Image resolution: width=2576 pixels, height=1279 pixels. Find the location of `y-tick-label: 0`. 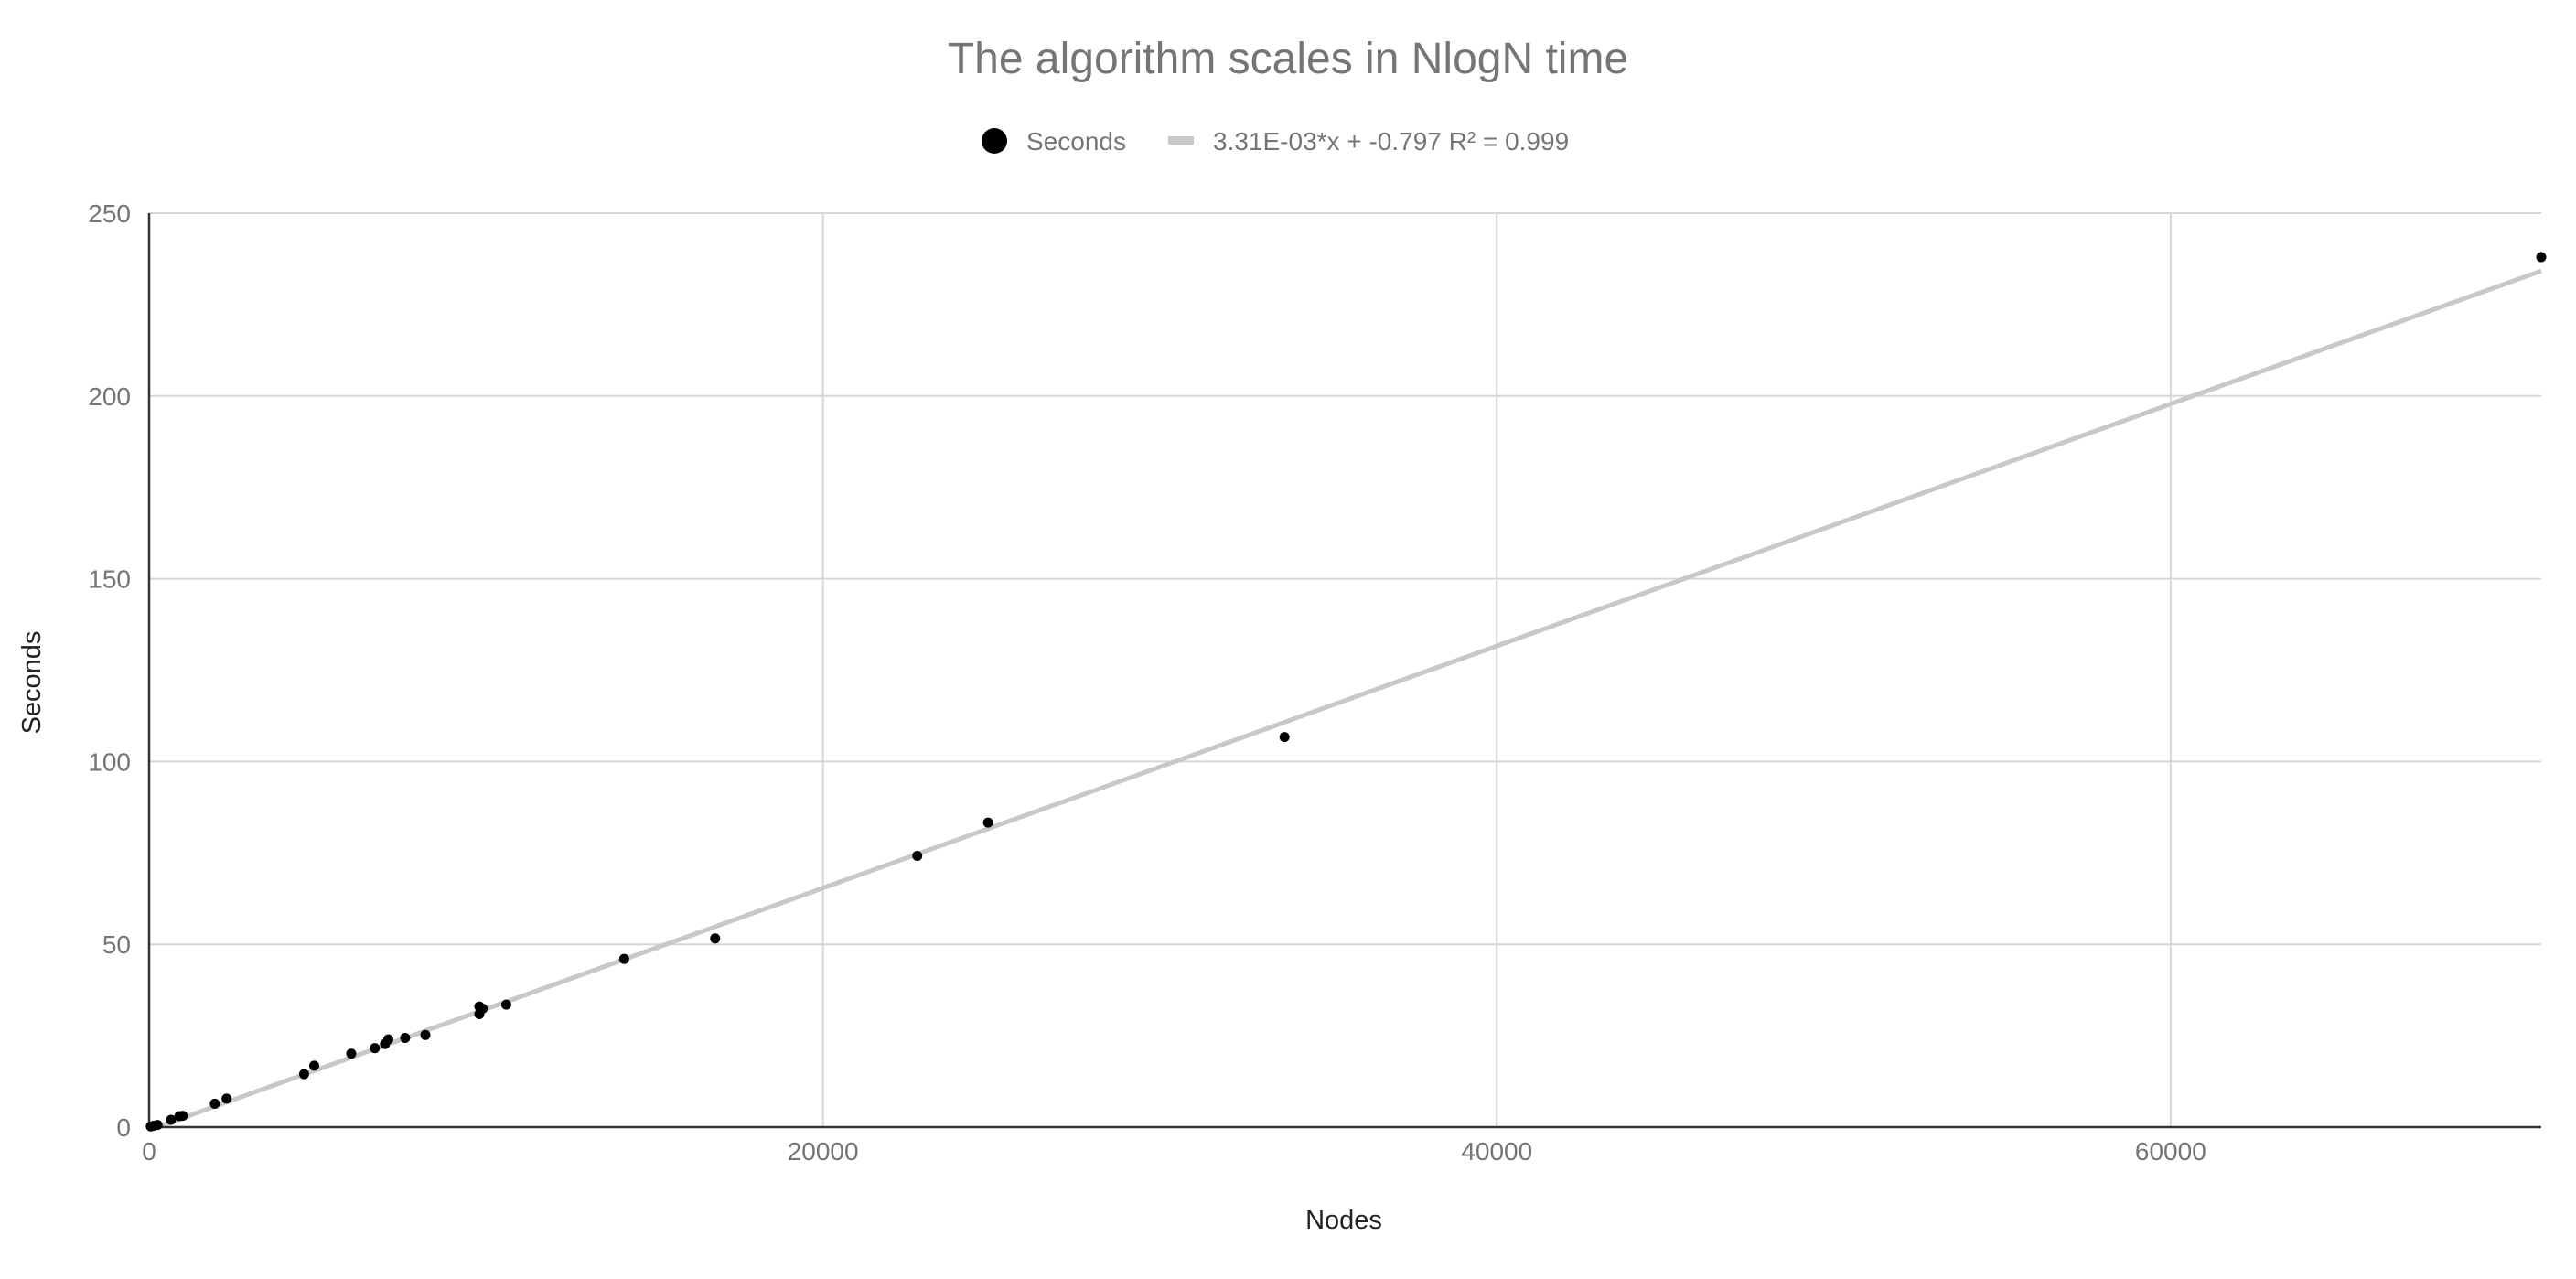

y-tick-label: 0 is located at coordinates (124, 1127).